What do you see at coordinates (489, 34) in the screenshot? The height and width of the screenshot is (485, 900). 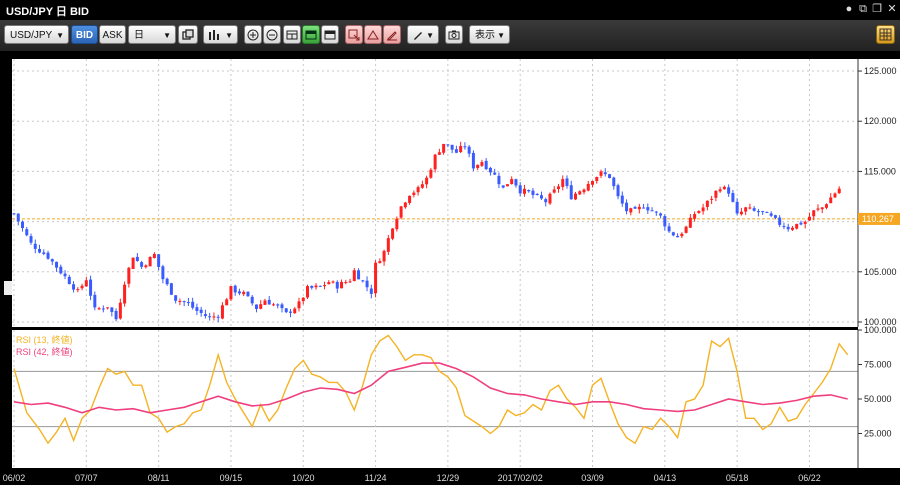 I see `display-menu-button: 表示 ▼` at bounding box center [489, 34].